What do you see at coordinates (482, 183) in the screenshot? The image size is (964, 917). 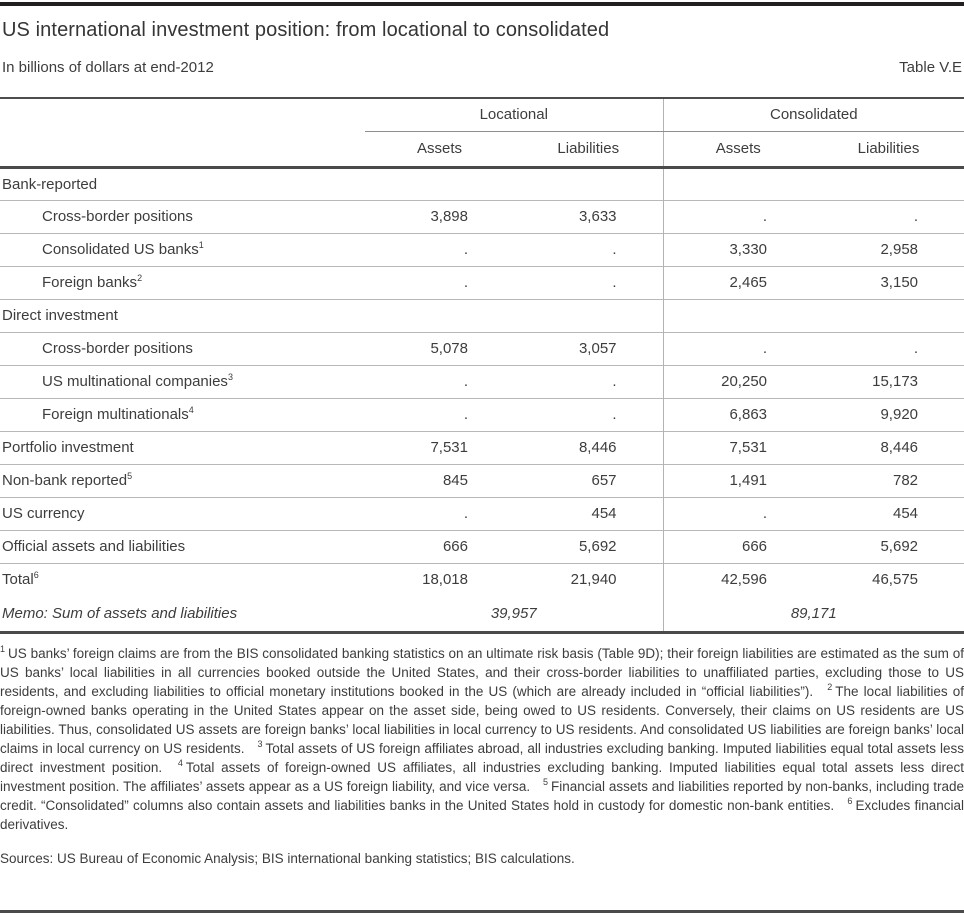 I see `section-row: Bank-reported` at bounding box center [482, 183].